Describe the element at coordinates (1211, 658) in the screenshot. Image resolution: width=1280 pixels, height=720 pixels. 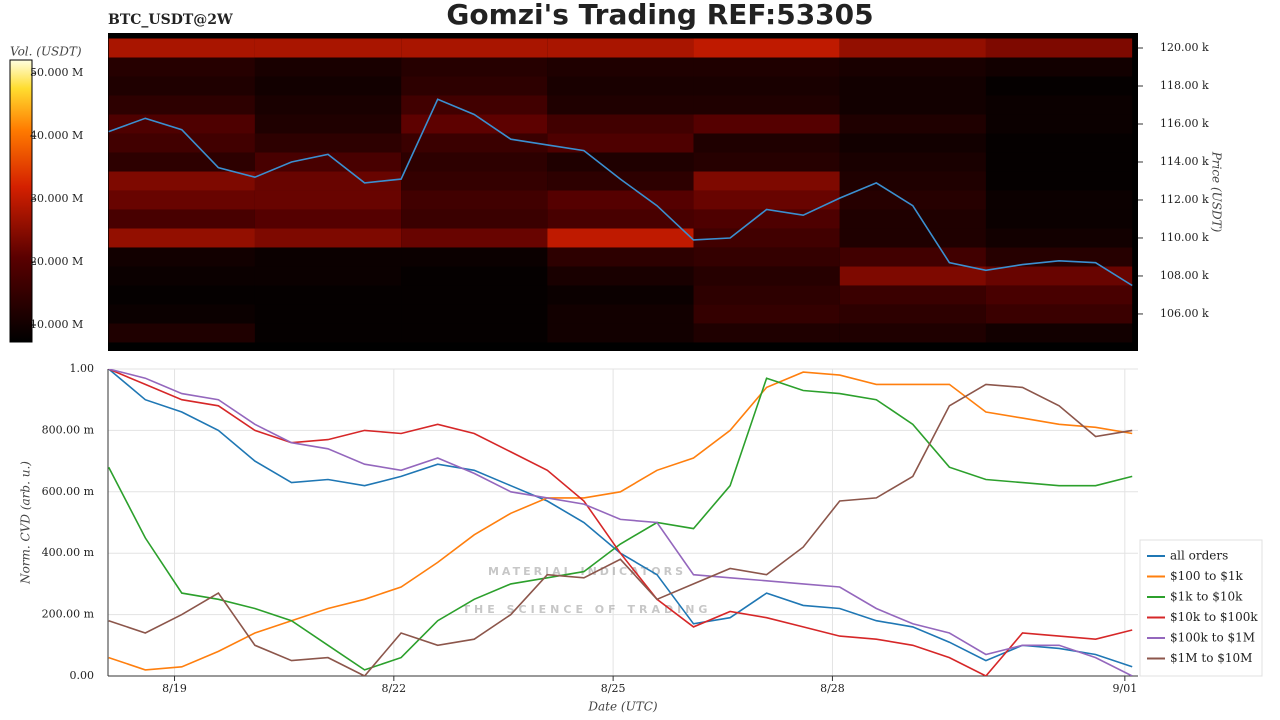
I see `legend-label: $1M to $10M` at that location.